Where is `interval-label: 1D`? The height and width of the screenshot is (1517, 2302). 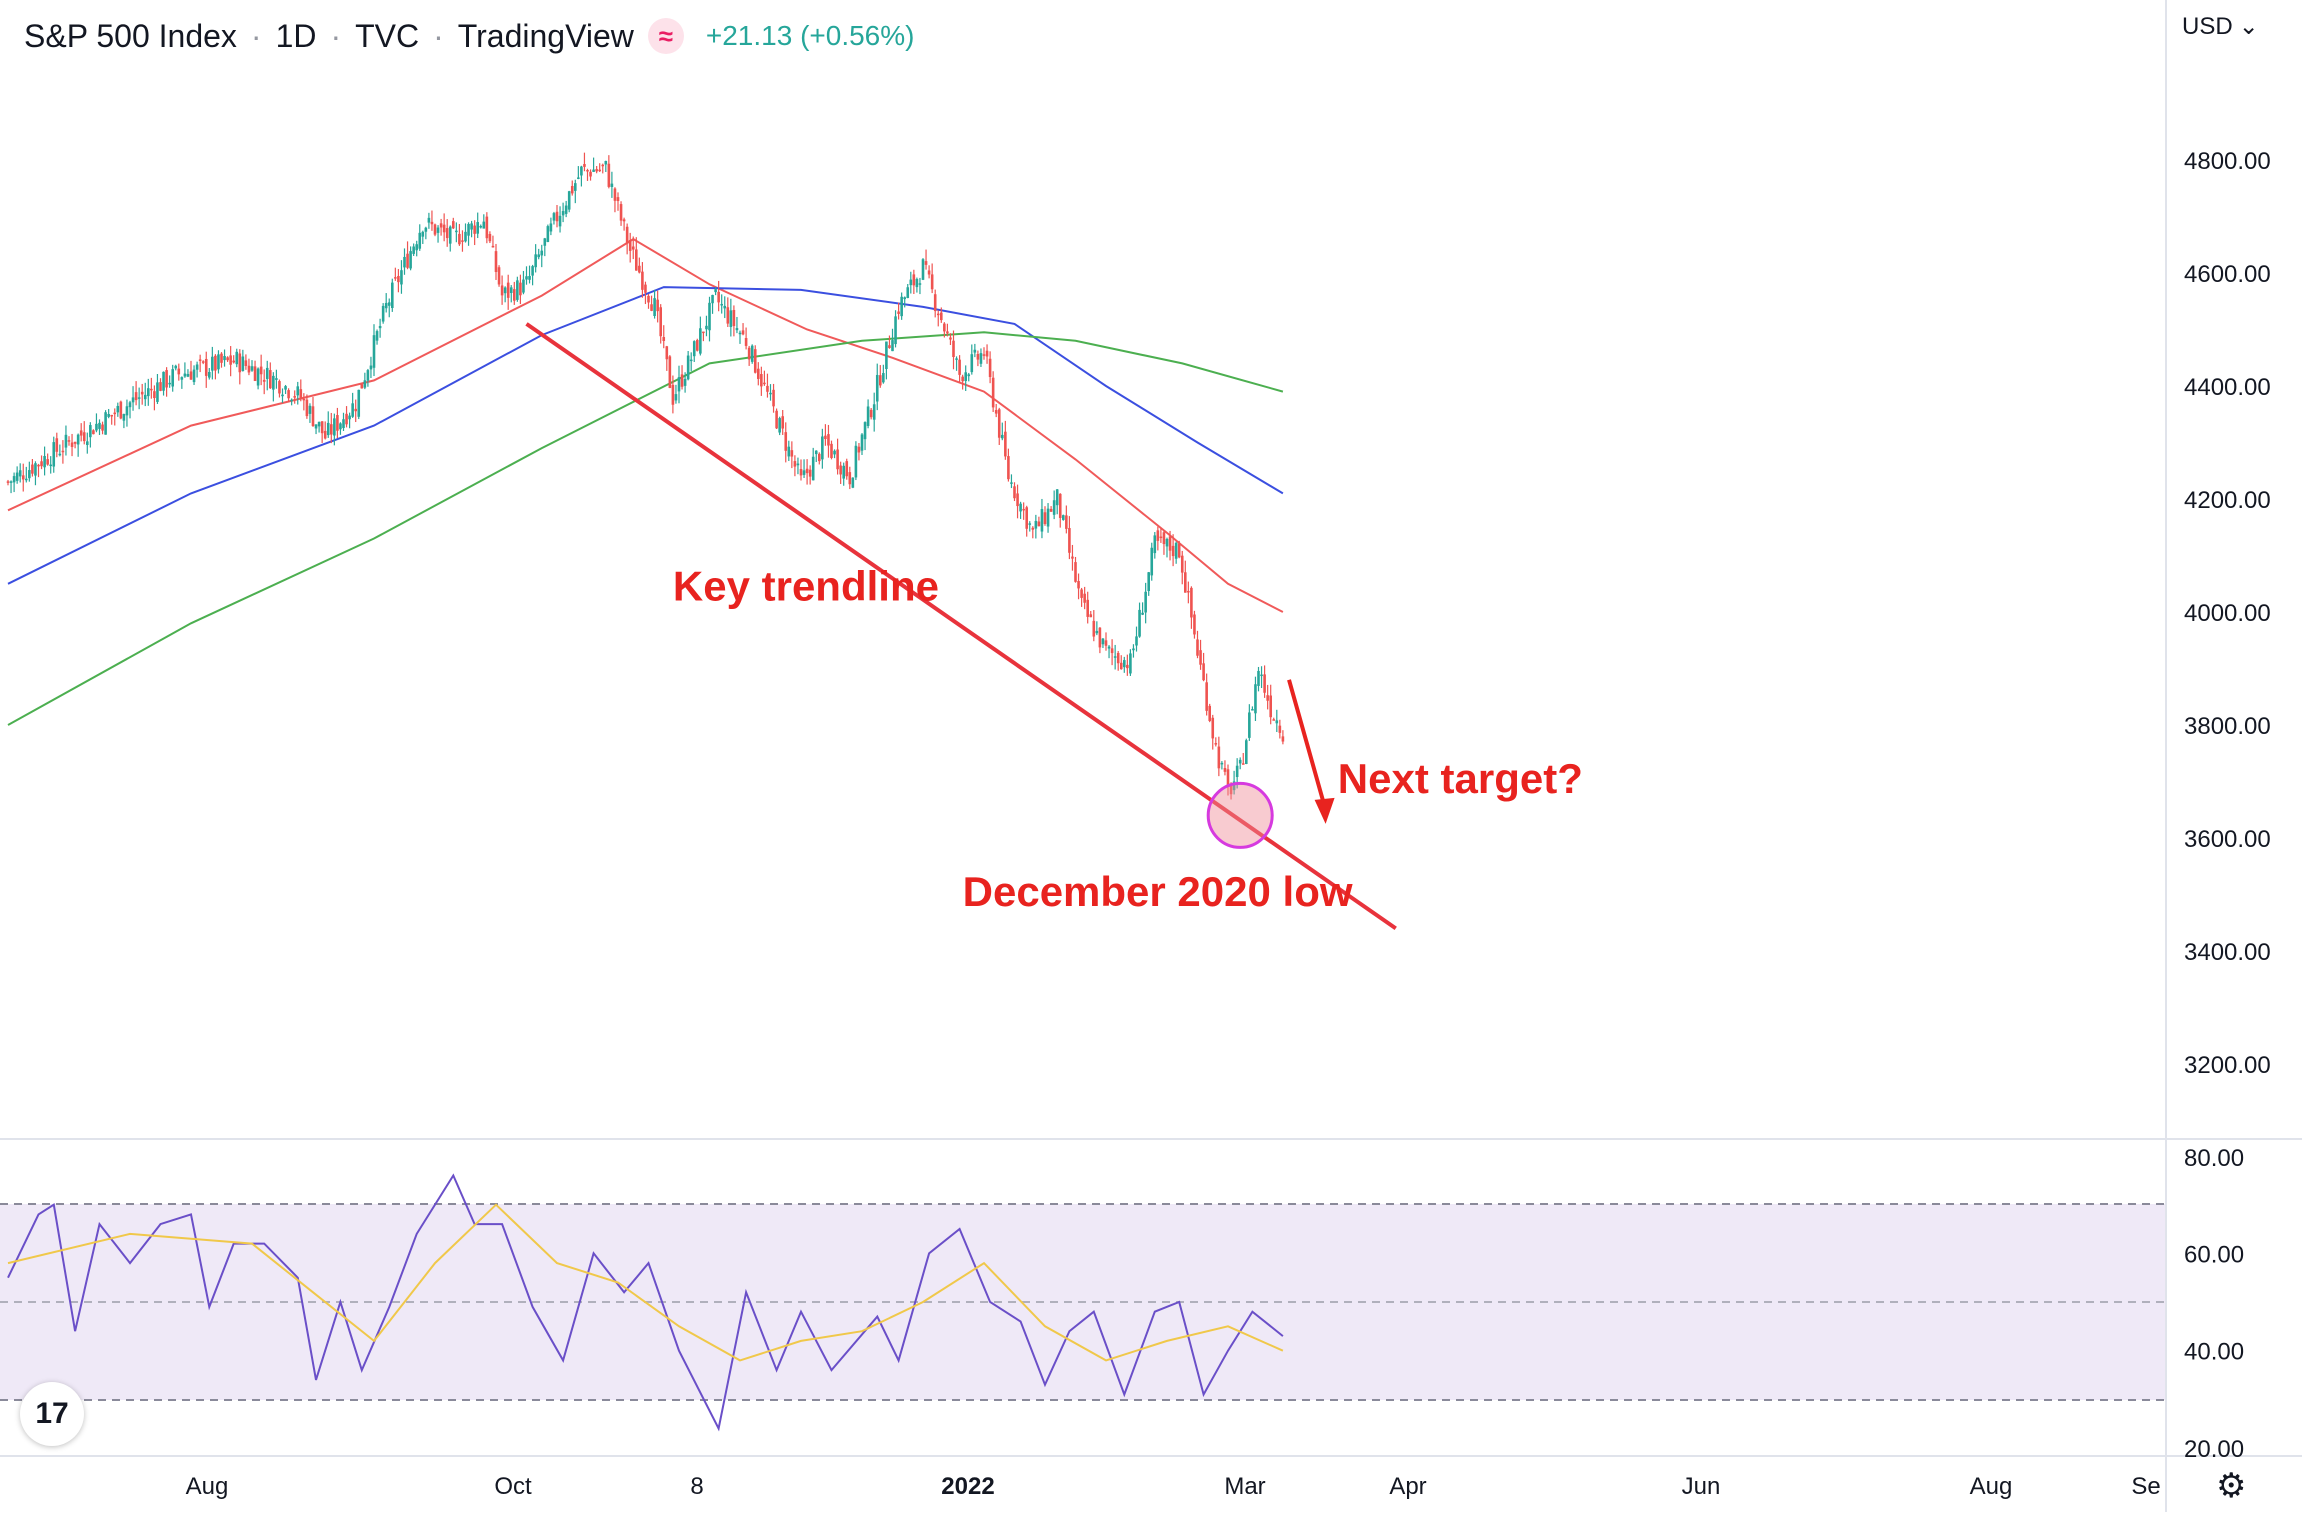
interval-label: 1D is located at coordinates (296, 35).